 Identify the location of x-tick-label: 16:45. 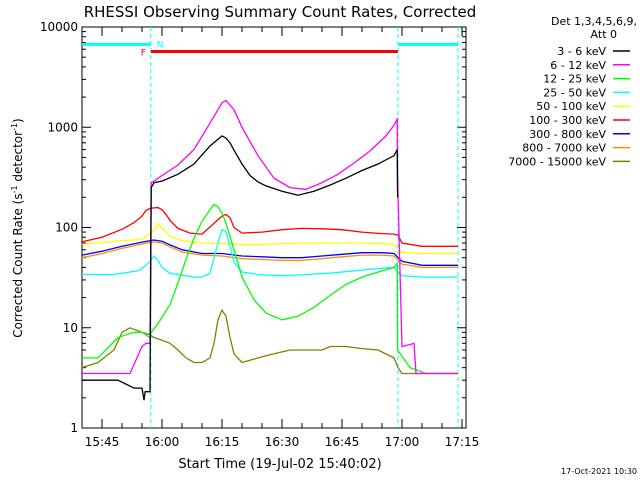
(342, 442).